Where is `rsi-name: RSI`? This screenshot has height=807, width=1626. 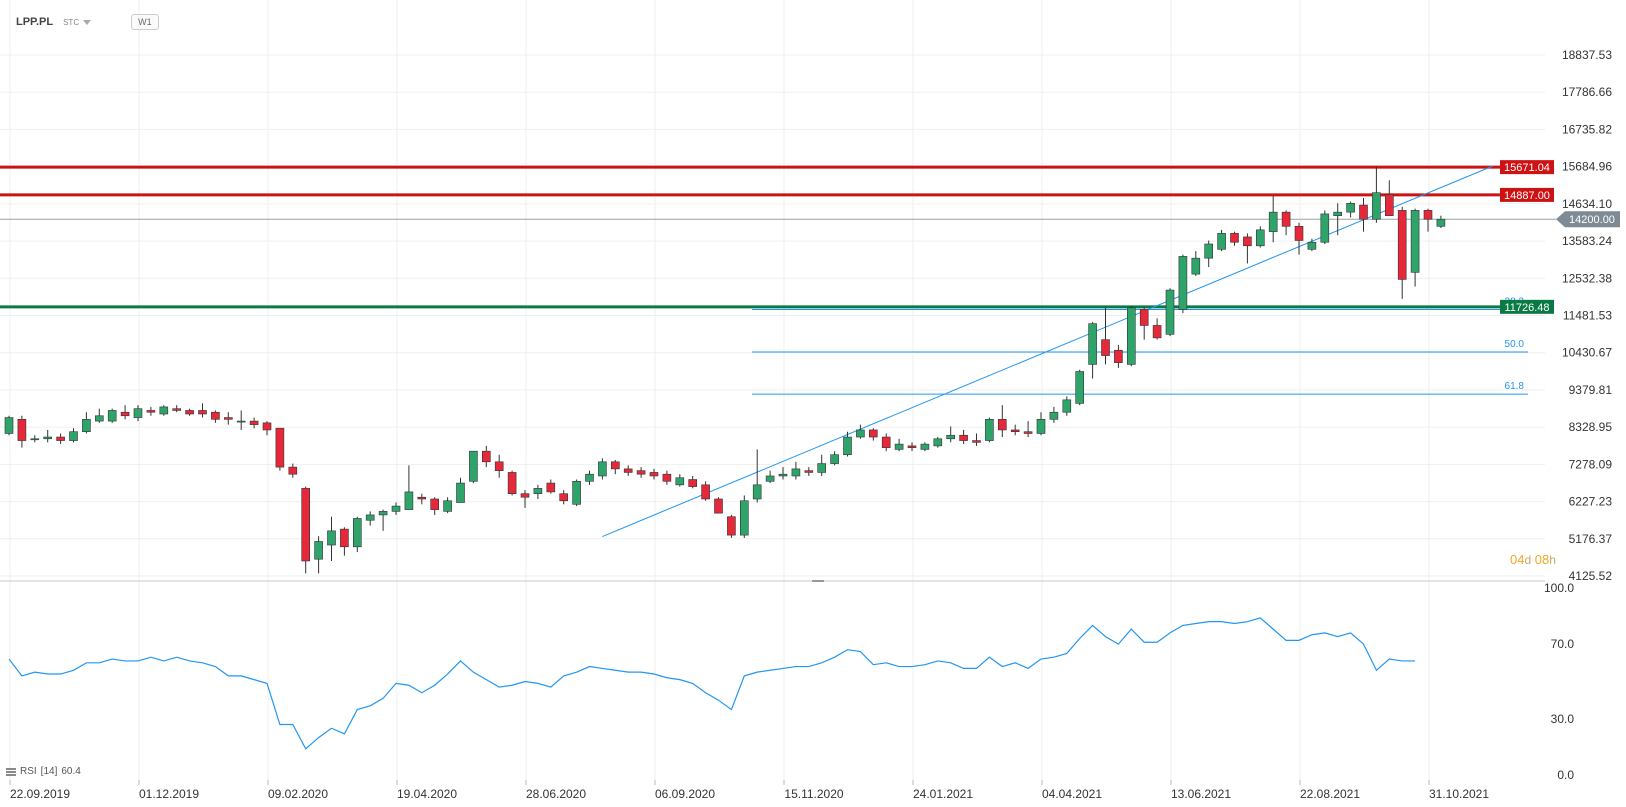
rsi-name: RSI is located at coordinates (28, 771).